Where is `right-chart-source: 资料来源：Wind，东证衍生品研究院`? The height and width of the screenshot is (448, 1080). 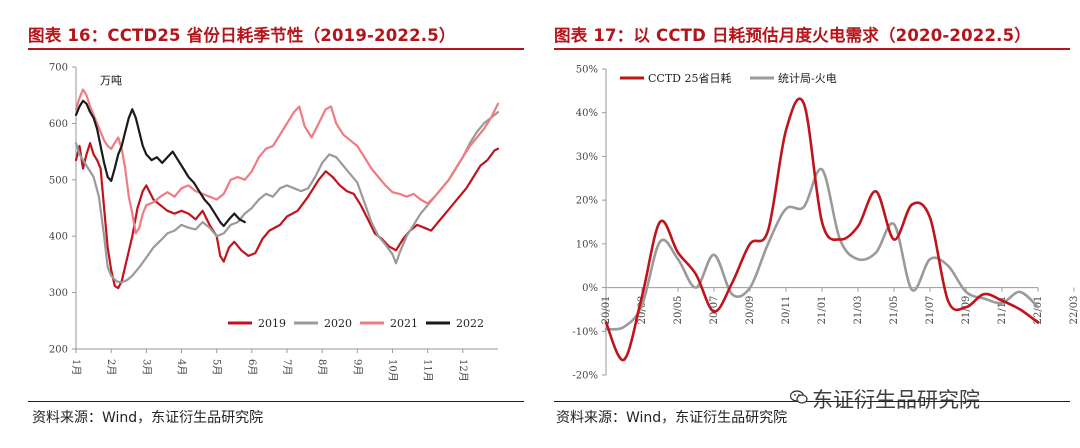 right-chart-source: 资料来源：Wind，东证衍生品研究院 is located at coordinates (672, 418).